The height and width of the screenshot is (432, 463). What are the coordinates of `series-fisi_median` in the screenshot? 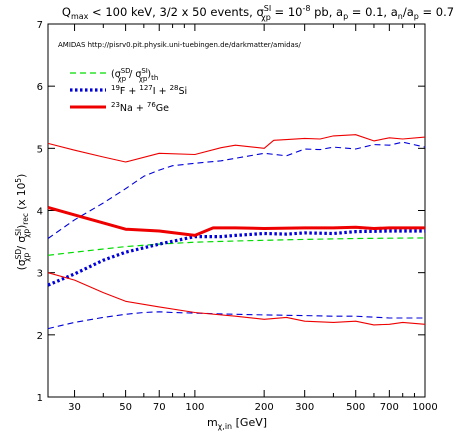 It's located at (236, 258).